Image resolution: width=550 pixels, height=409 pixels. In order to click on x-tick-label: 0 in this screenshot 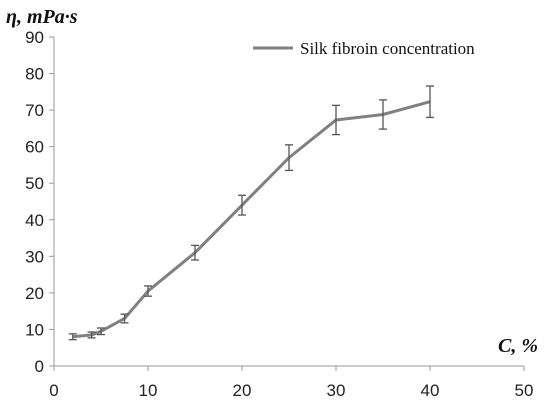, I will do `click(53, 390)`.